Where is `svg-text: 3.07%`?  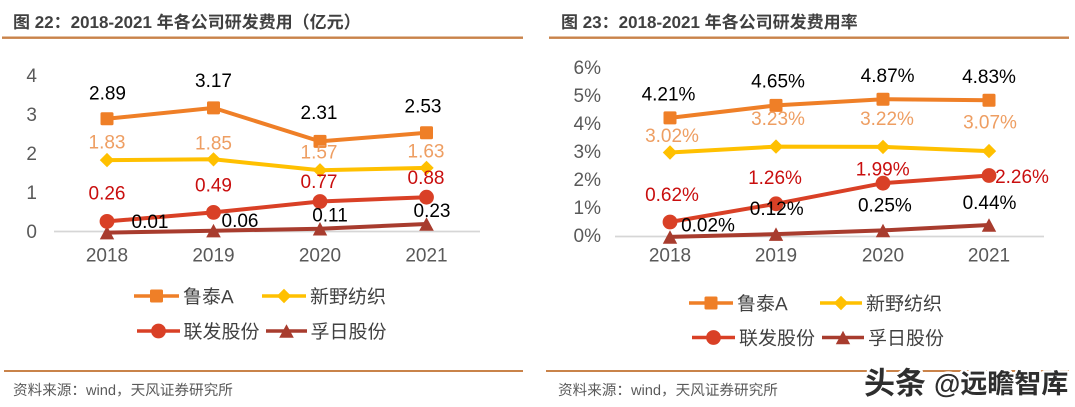
svg-text: 3.07% is located at coordinates (990, 123).